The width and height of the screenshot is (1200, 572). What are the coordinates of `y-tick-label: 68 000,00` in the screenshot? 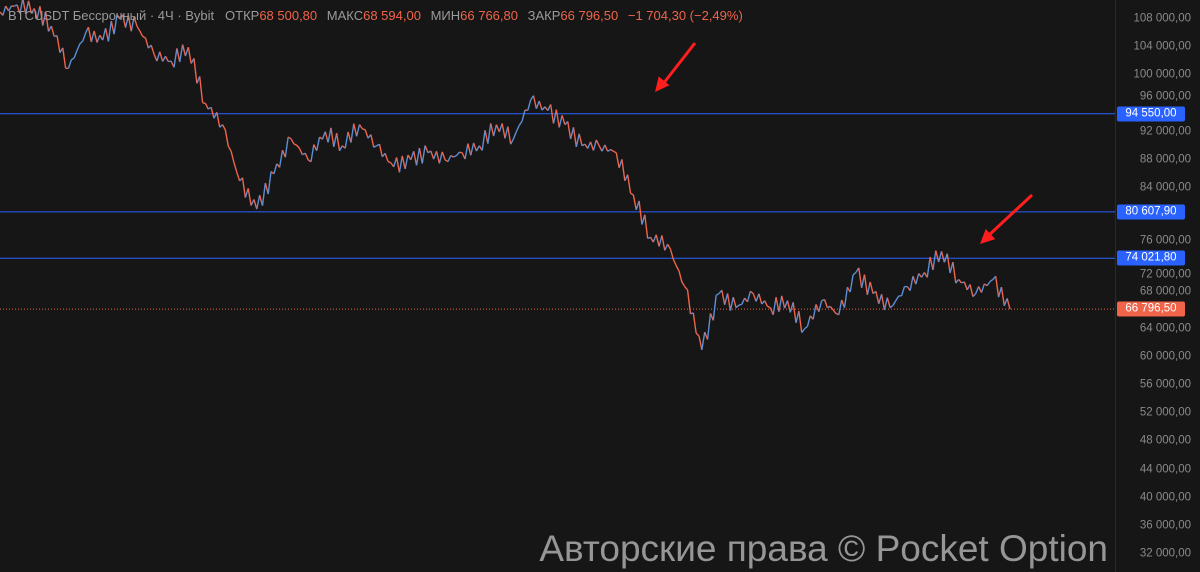 It's located at (1165, 291).